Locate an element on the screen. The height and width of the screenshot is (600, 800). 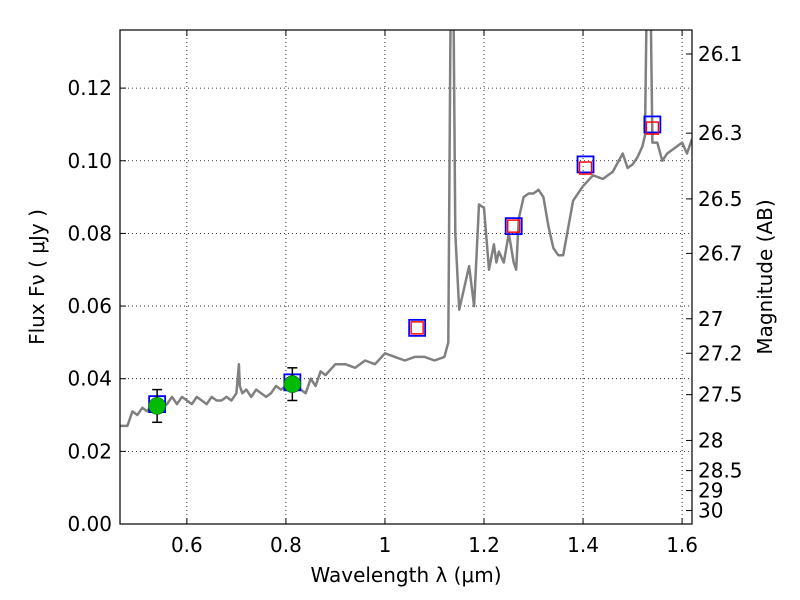
x-tick-label: 1.4 is located at coordinates (583, 545).